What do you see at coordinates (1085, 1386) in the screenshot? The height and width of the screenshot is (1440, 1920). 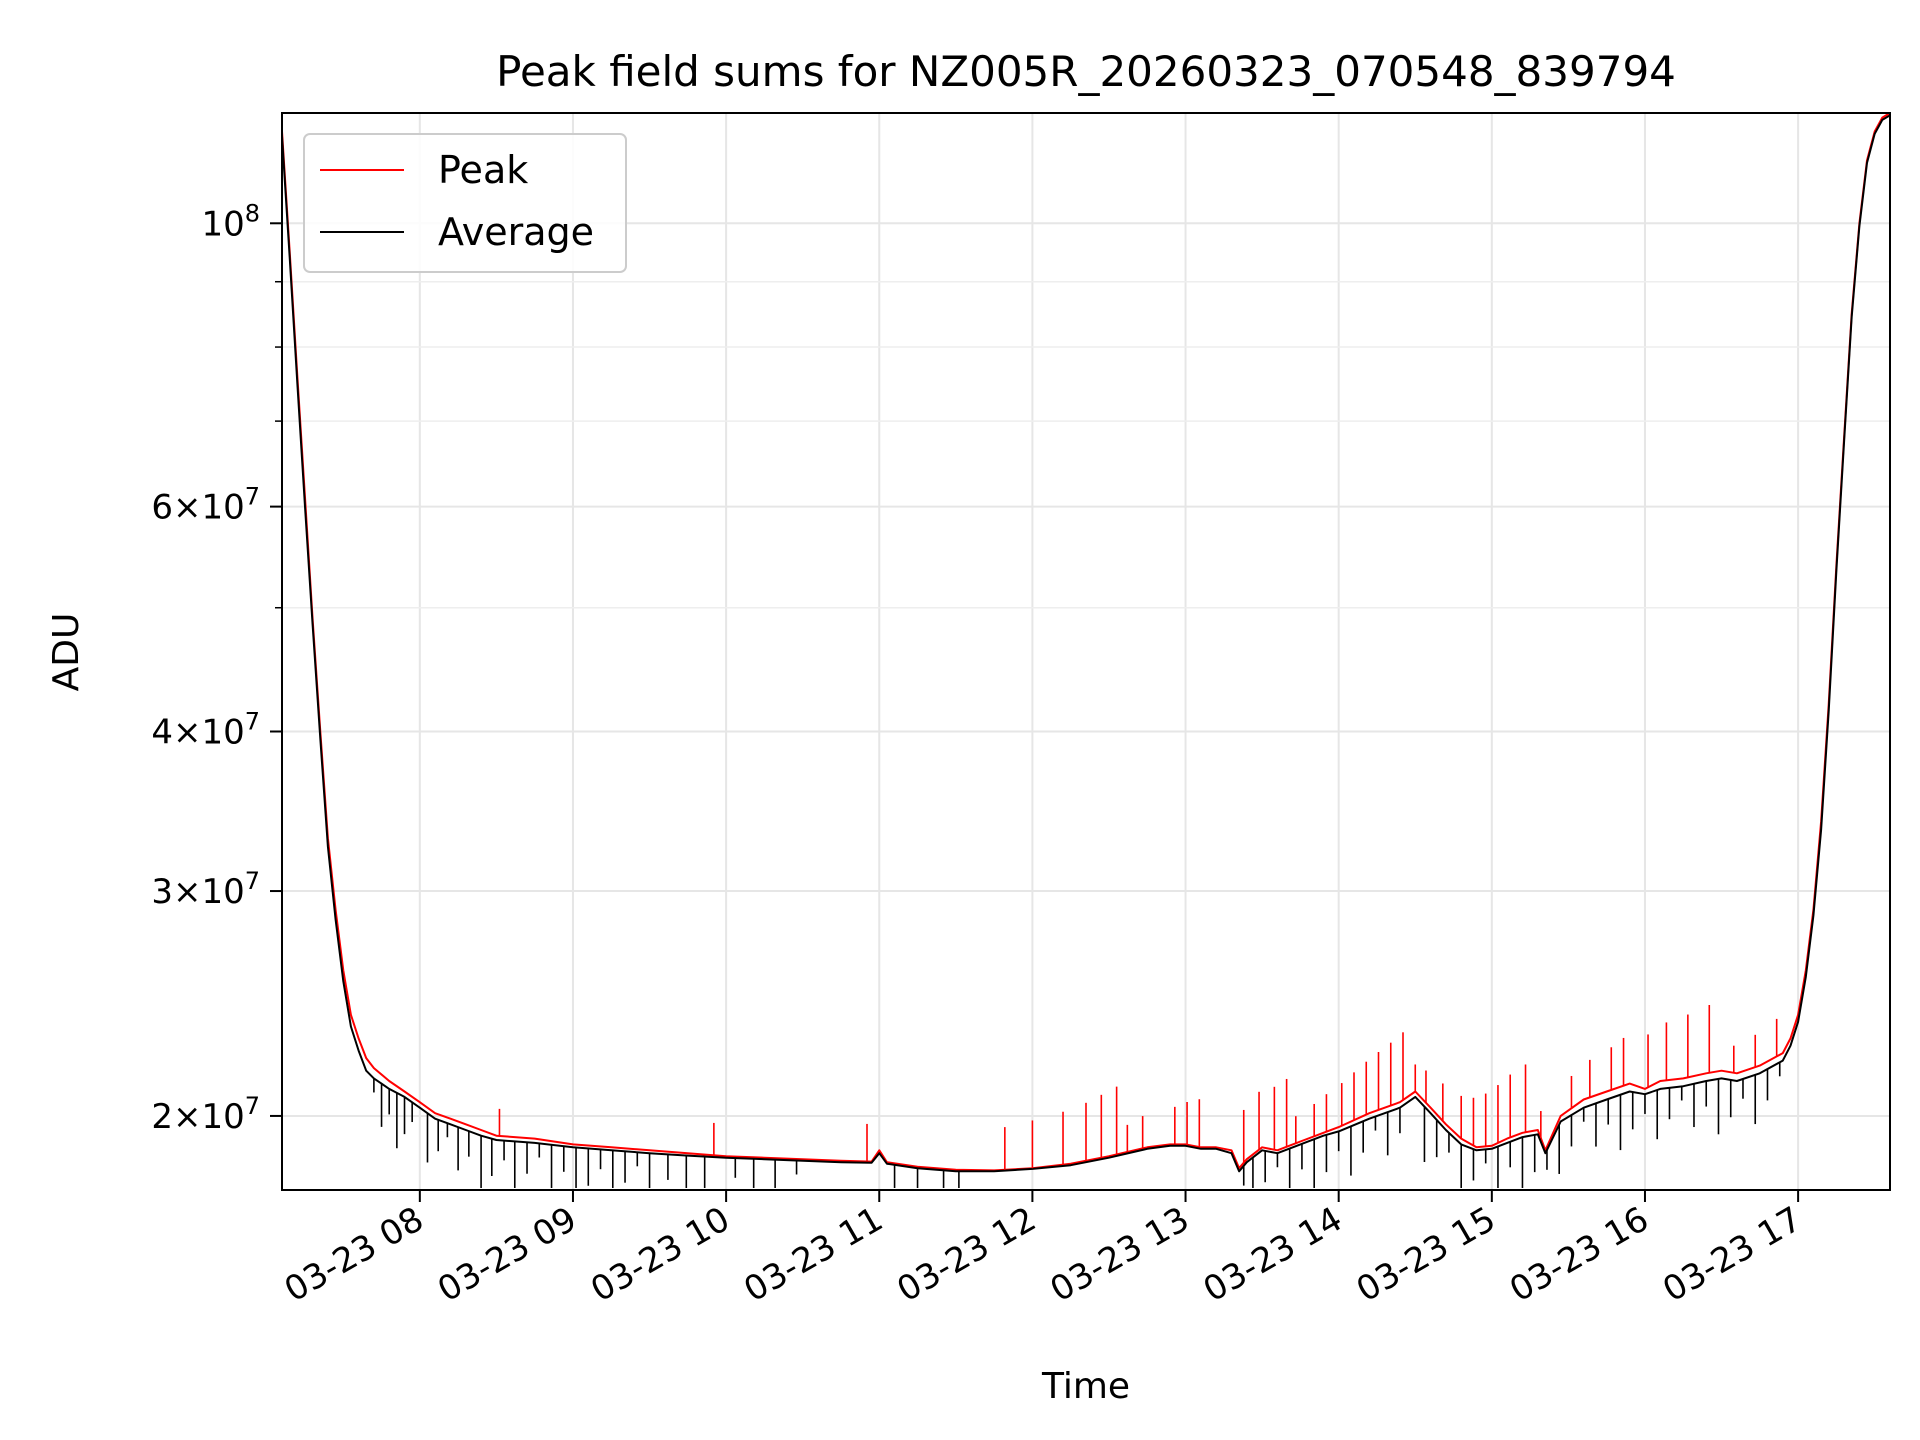 I see `x-axis-label: Time` at bounding box center [1085, 1386].